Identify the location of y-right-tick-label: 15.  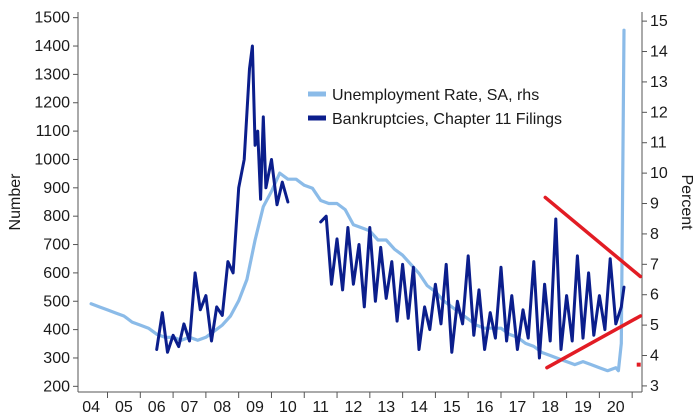
(659, 21).